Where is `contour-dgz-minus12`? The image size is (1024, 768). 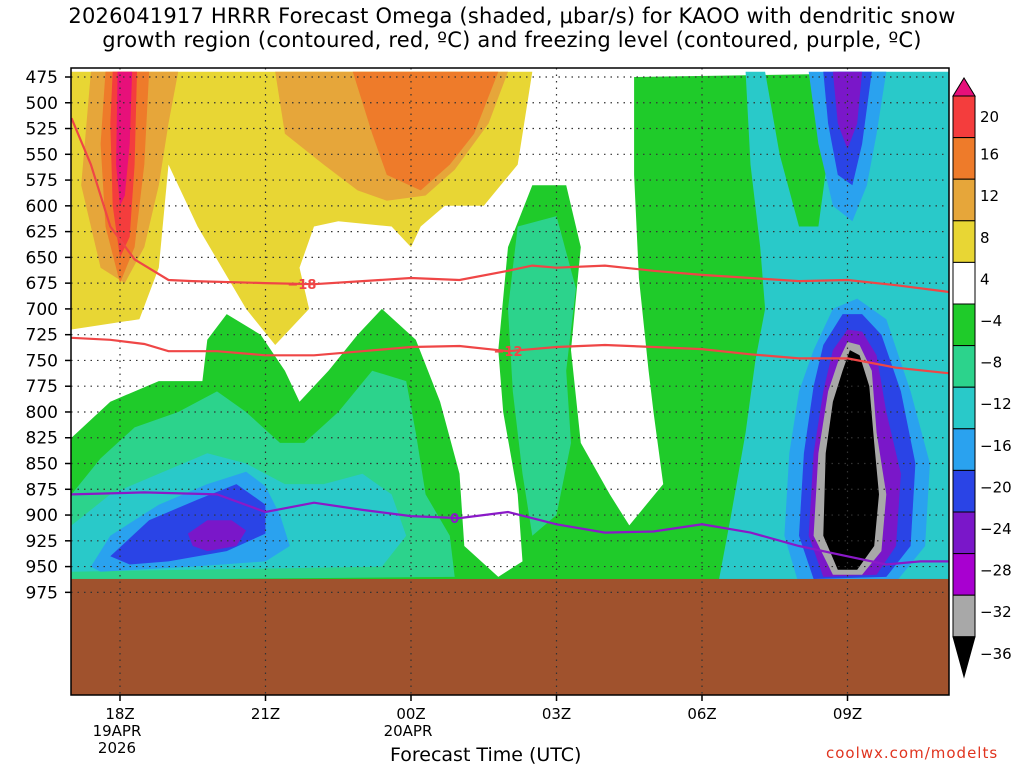 contour-dgz-minus12 is located at coordinates (510, 355).